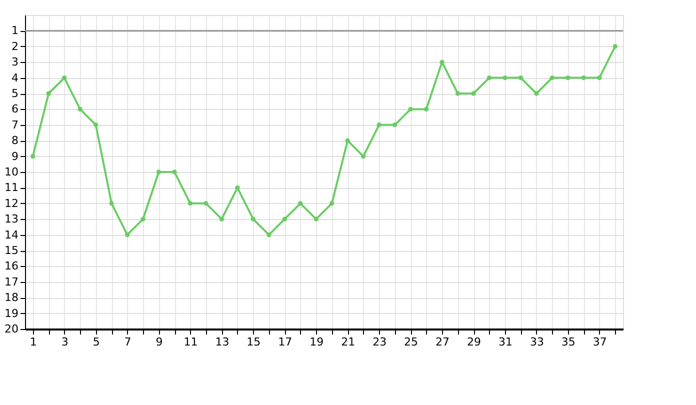 Image resolution: width=696 pixels, height=405 pixels. Describe the element at coordinates (317, 342) in the screenshot. I see `x-tick-label: 19` at that location.